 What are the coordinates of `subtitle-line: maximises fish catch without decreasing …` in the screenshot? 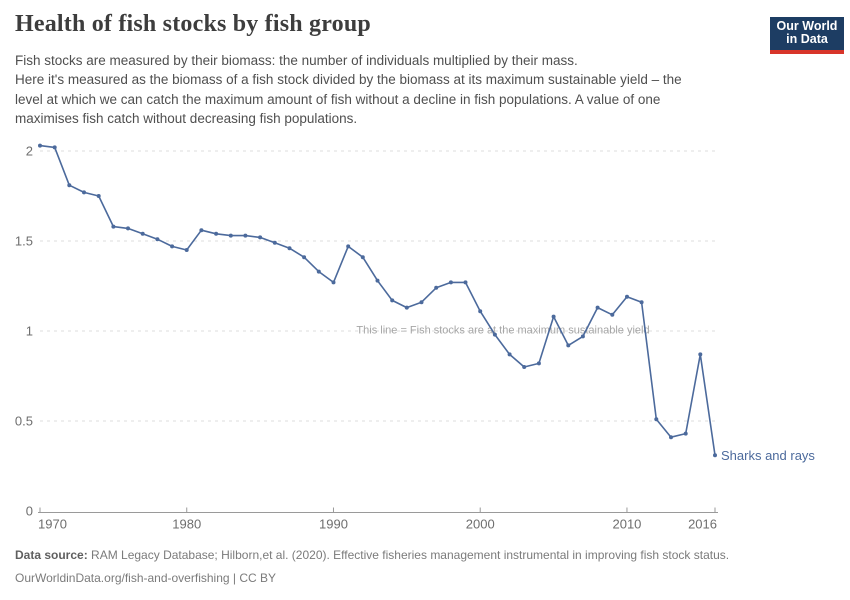 It's located at (186, 119).